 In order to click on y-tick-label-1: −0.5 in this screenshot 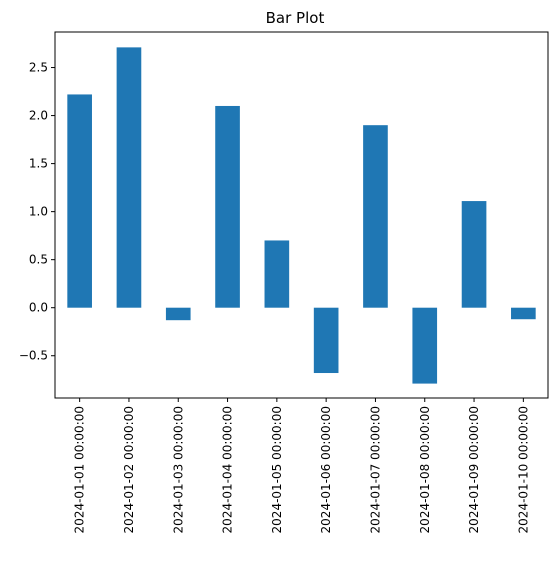, I will do `click(33, 356)`.